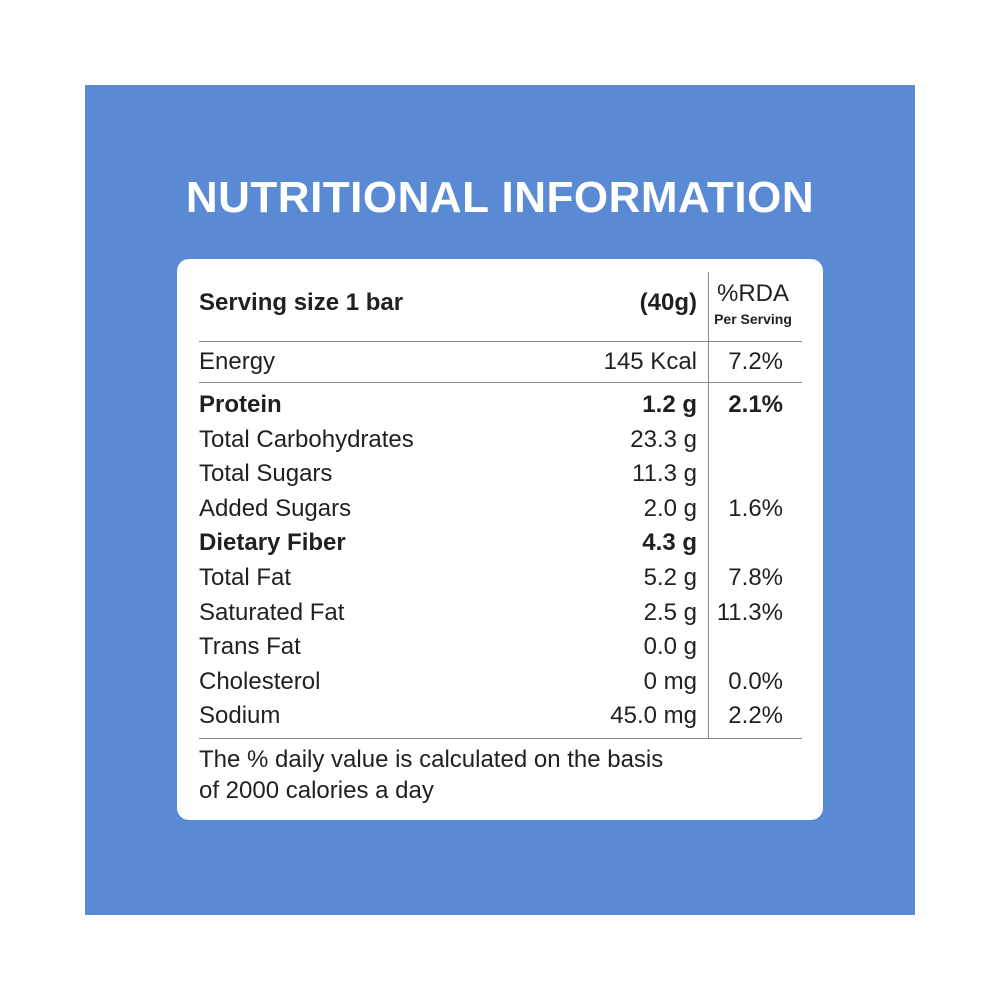 This screenshot has width=1000, height=1000. I want to click on nutrient-amount: 1.2 g, so click(669, 404).